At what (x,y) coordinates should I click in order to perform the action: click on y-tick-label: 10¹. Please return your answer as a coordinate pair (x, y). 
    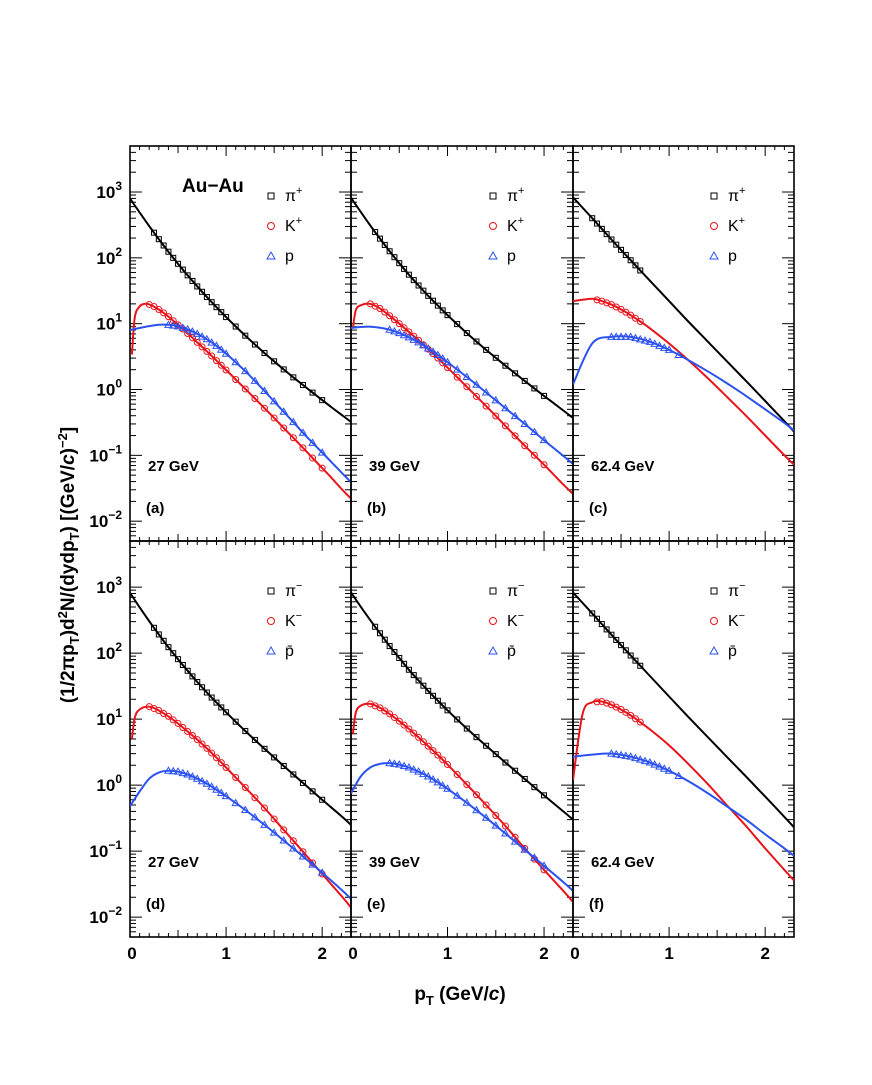
    Looking at the image, I should click on (109, 717).